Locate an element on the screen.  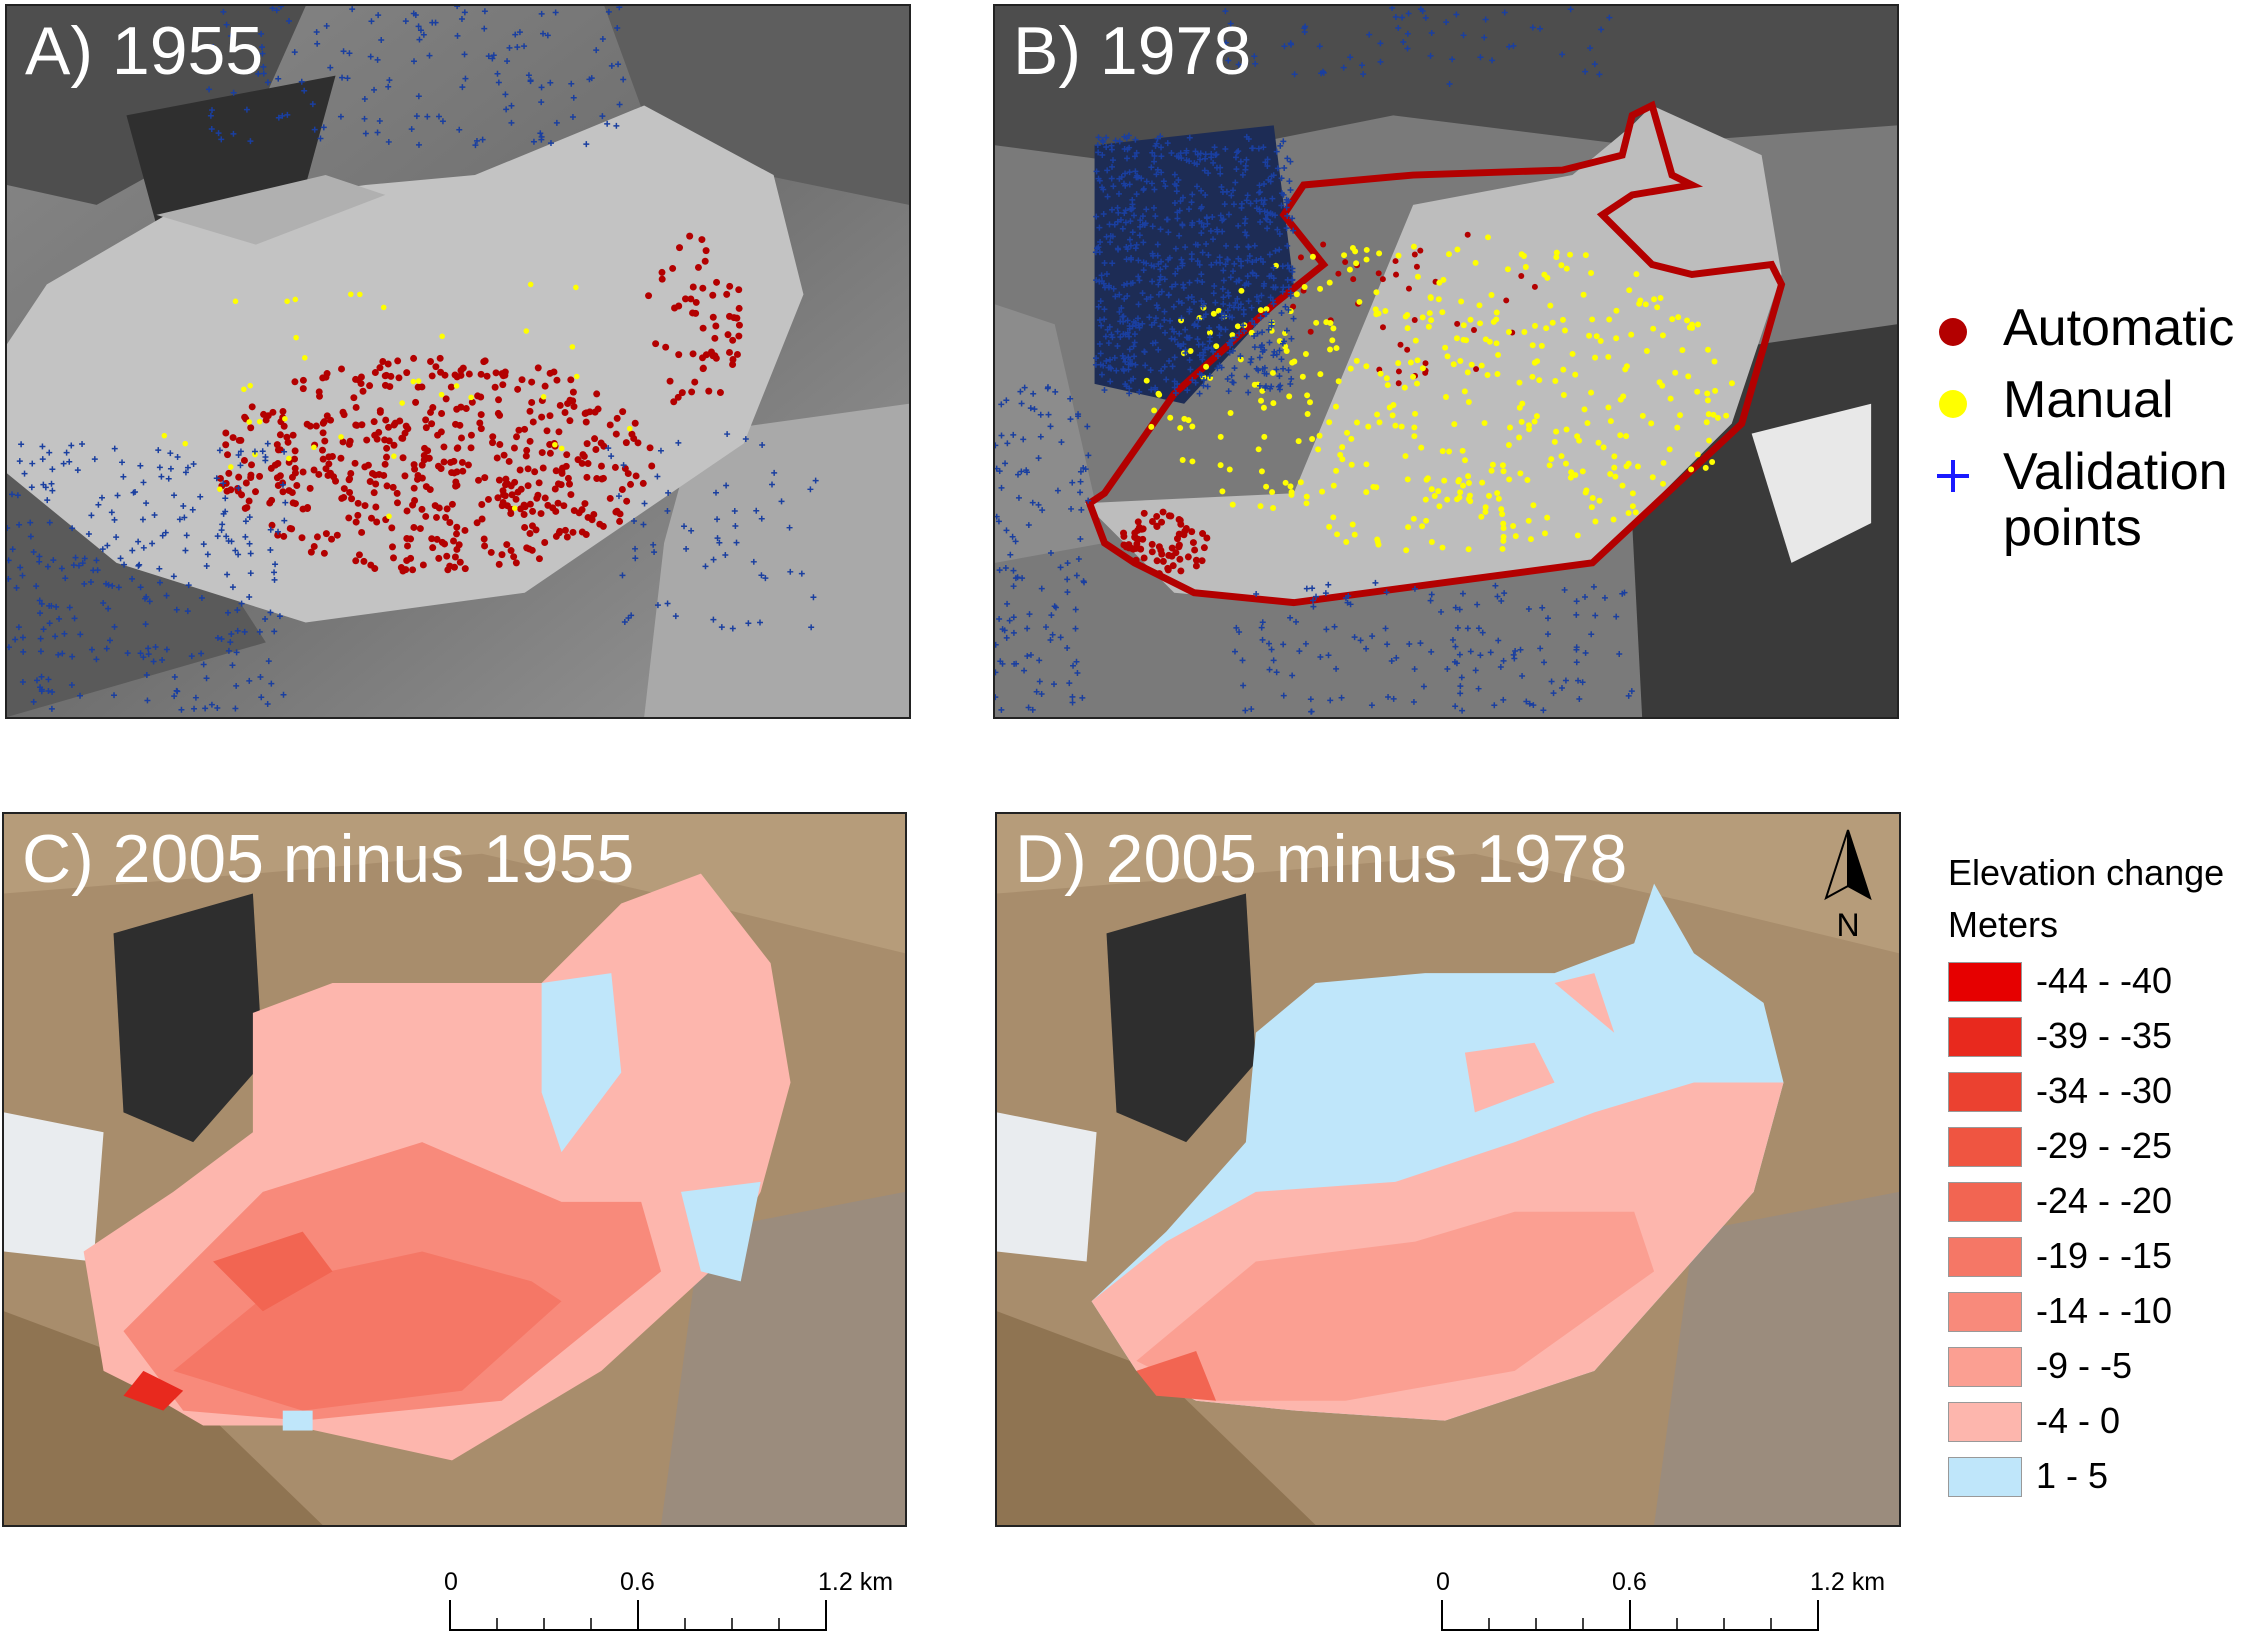
north-label: N is located at coordinates (1847, 925).